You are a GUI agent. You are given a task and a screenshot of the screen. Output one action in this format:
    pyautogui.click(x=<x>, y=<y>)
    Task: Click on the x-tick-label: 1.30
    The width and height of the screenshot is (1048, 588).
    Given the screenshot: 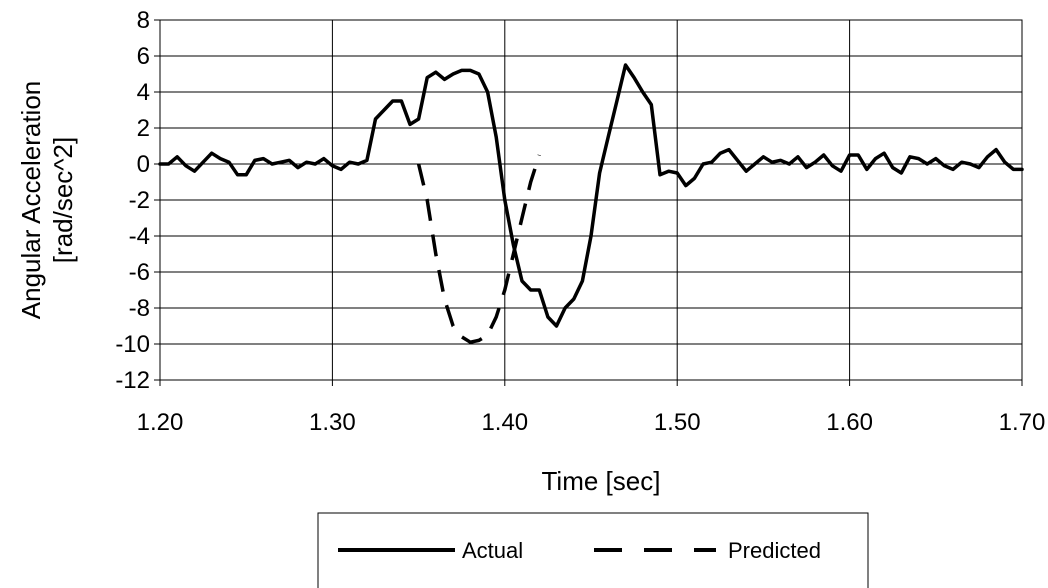 What is the action you would take?
    pyautogui.click(x=332, y=422)
    